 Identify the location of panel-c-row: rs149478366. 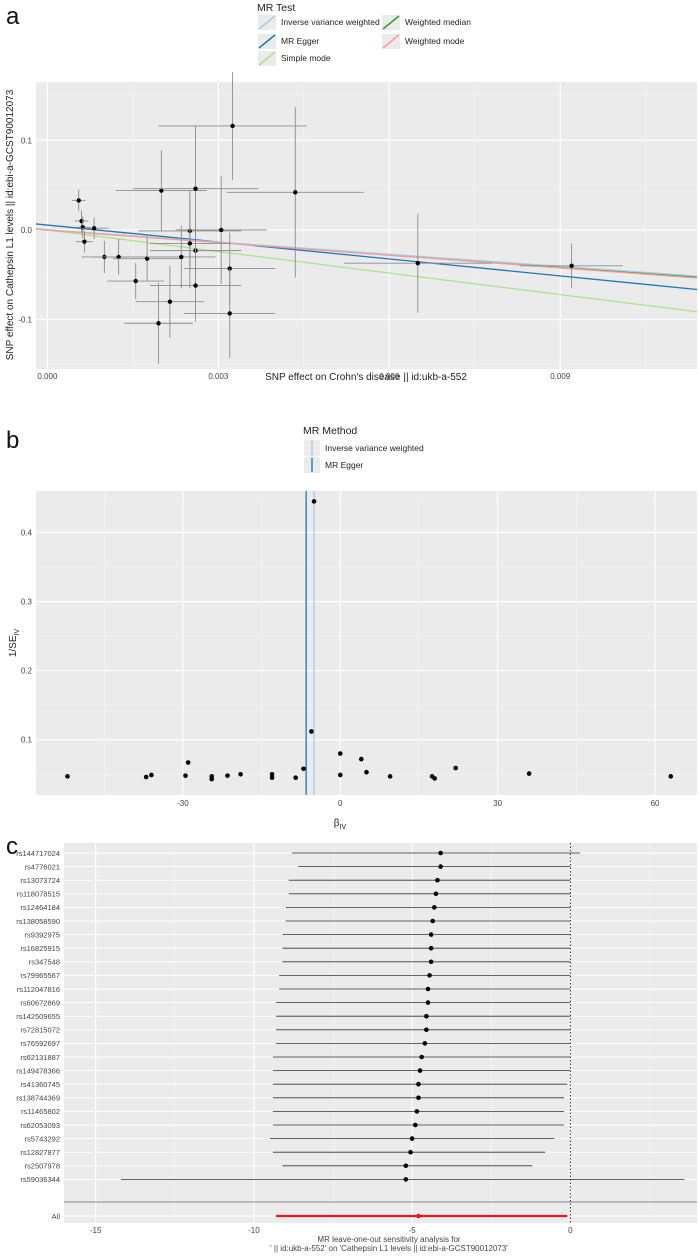
(293, 1070).